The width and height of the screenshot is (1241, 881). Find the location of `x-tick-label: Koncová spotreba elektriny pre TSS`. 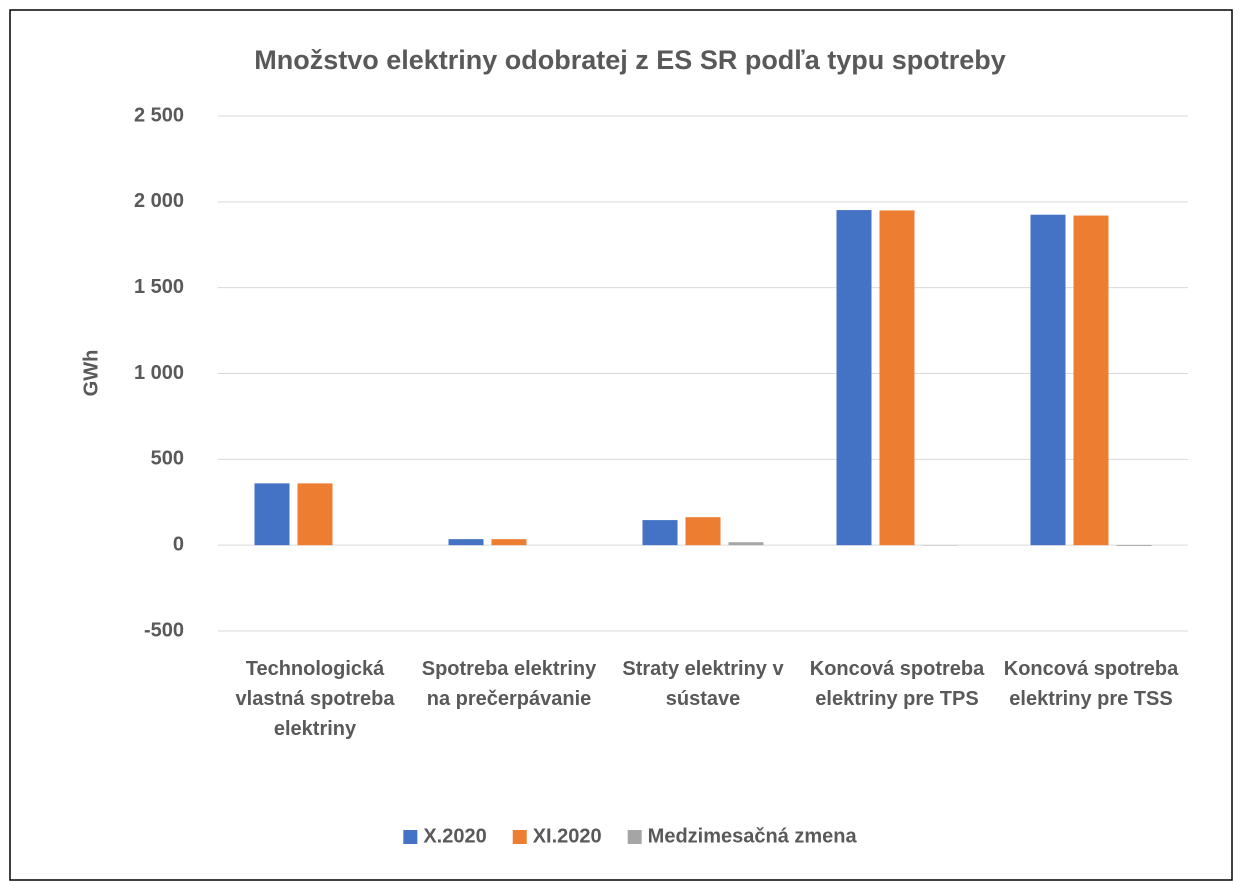

x-tick-label: Koncová spotreba elektriny pre TSS is located at coordinates (1091, 684).